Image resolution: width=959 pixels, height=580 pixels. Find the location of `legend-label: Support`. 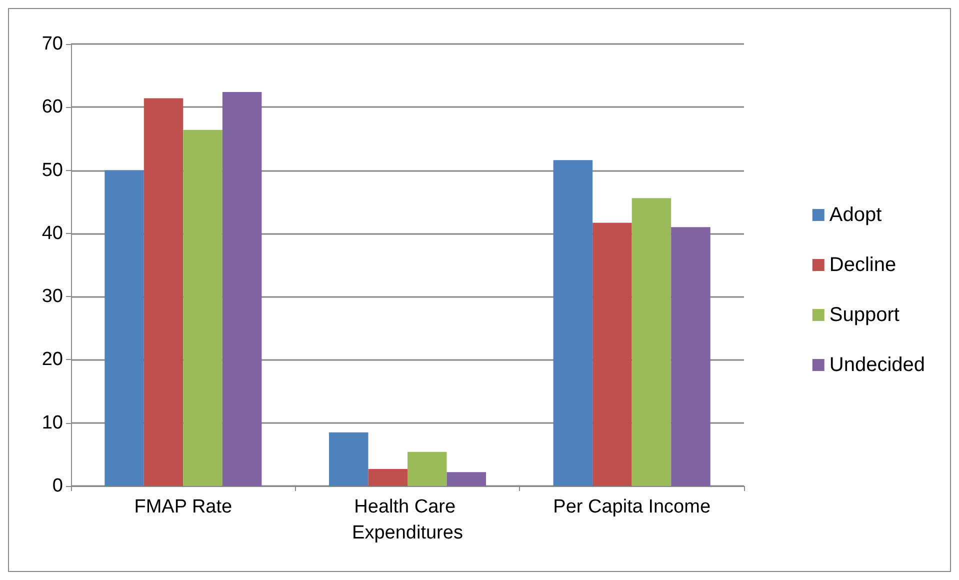

legend-label: Support is located at coordinates (864, 315).